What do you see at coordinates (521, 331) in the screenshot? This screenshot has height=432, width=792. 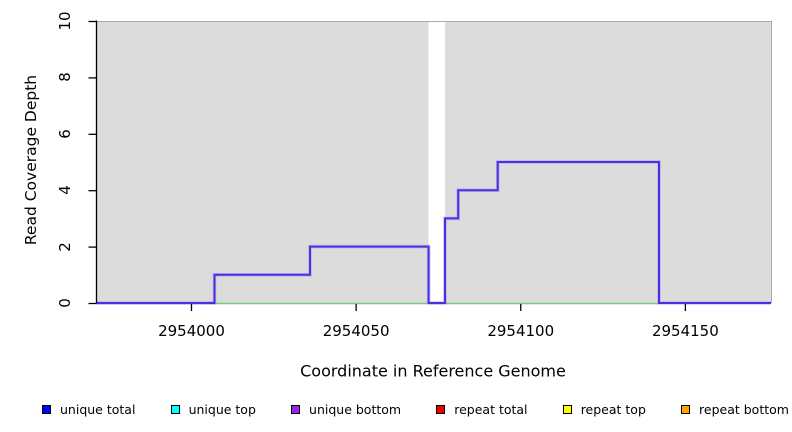 I see `x-tick-label: 2954100` at bounding box center [521, 331].